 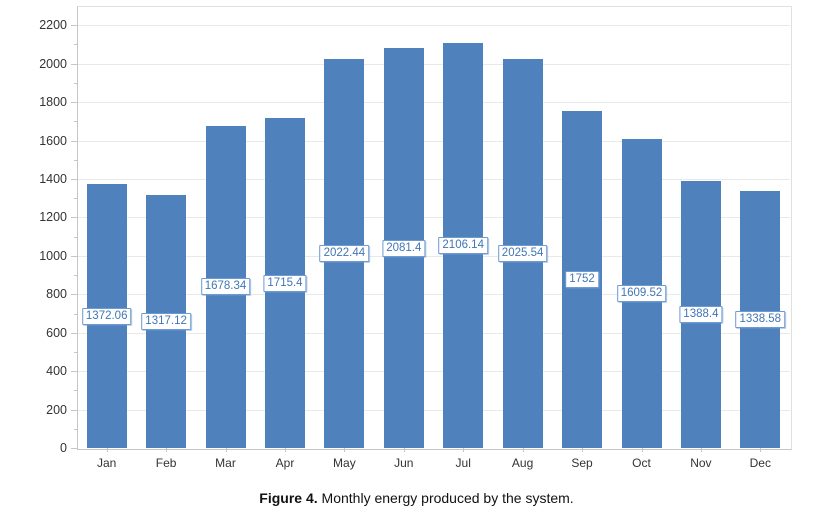 What do you see at coordinates (344, 463) in the screenshot?
I see `month-label-may: May` at bounding box center [344, 463].